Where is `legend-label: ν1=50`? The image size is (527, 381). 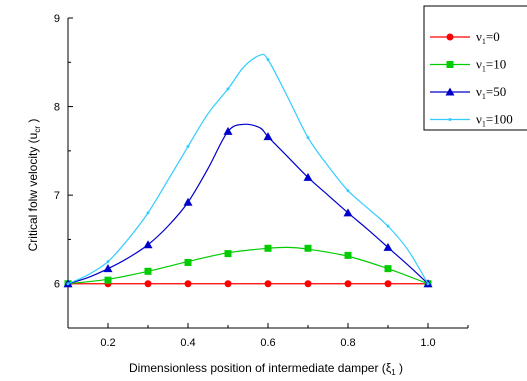 legend-label: ν1=50 is located at coordinates (491, 92).